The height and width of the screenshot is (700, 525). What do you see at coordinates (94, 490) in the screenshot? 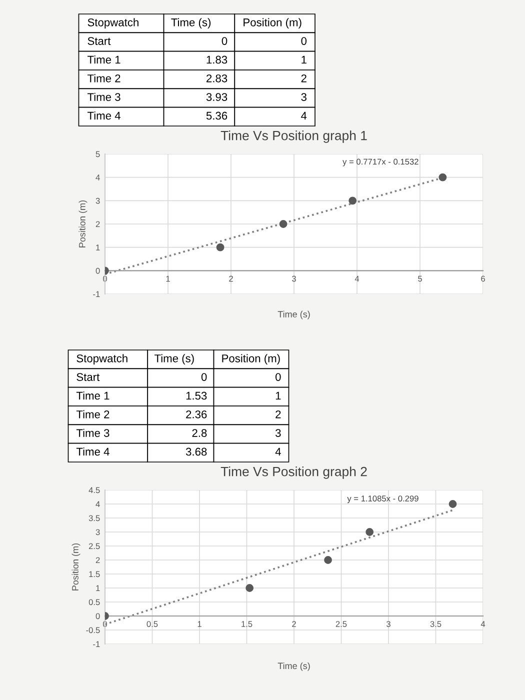
I see `y-tick-label: 4.5` at bounding box center [94, 490].